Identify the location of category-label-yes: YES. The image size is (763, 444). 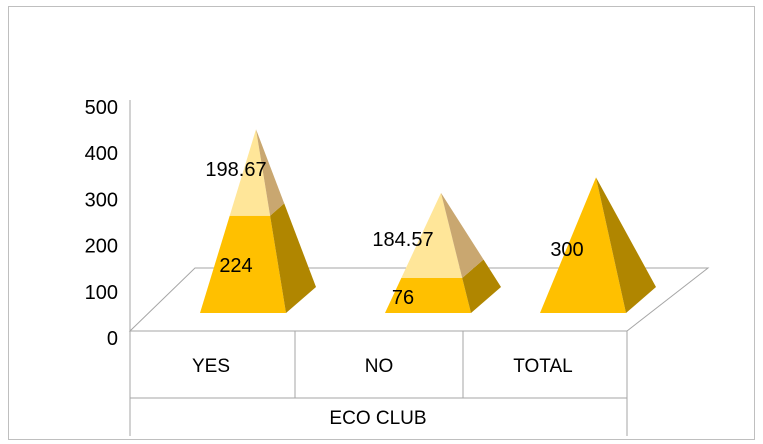
(211, 366).